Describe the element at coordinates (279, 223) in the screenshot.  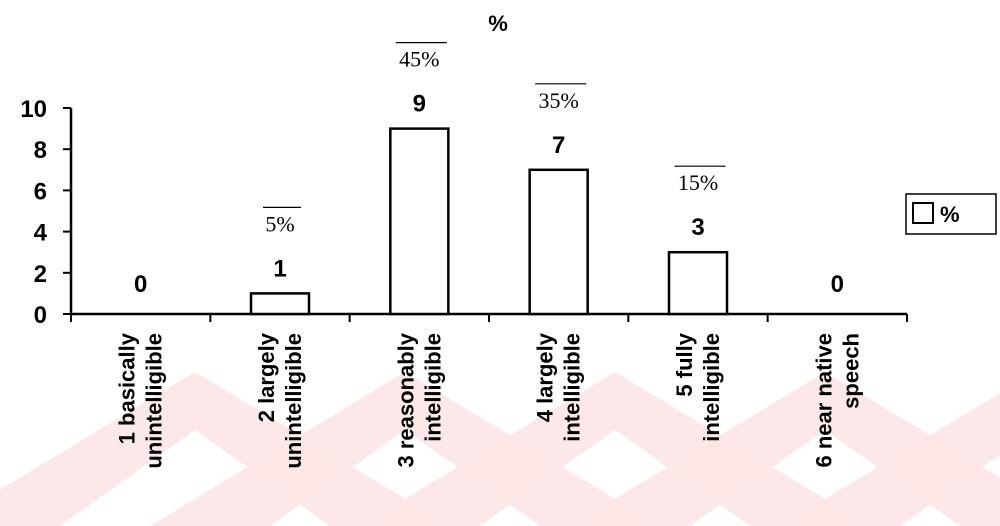
I see `percent-label: 5%` at that location.